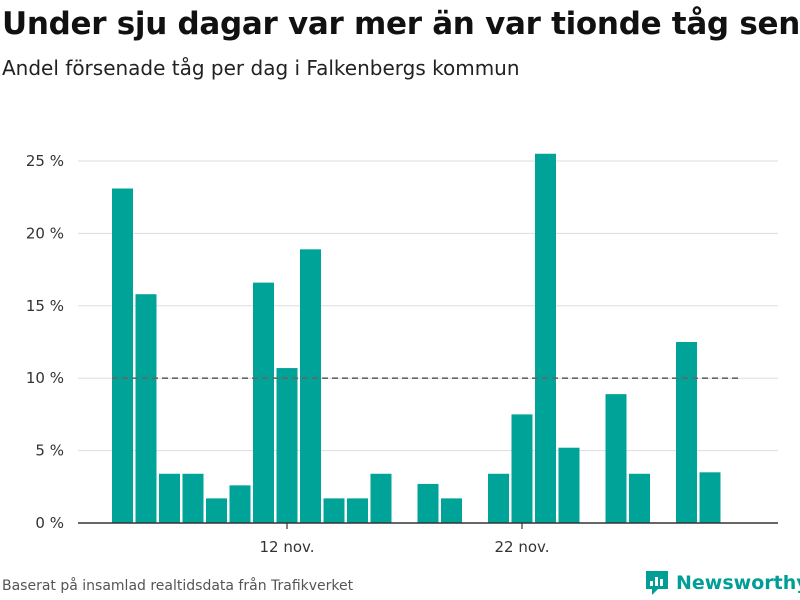 This screenshot has width=800, height=600. I want to click on newsworthy-logo: Newsworthy, so click(722, 583).